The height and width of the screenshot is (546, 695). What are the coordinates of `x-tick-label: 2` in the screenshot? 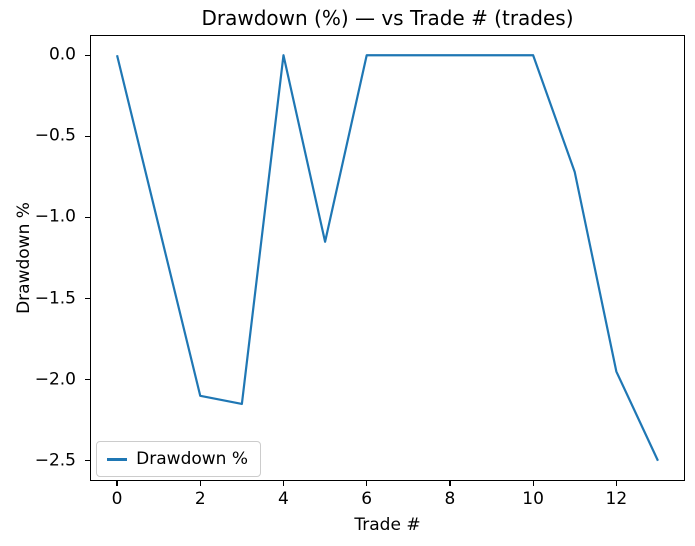 It's located at (200, 499).